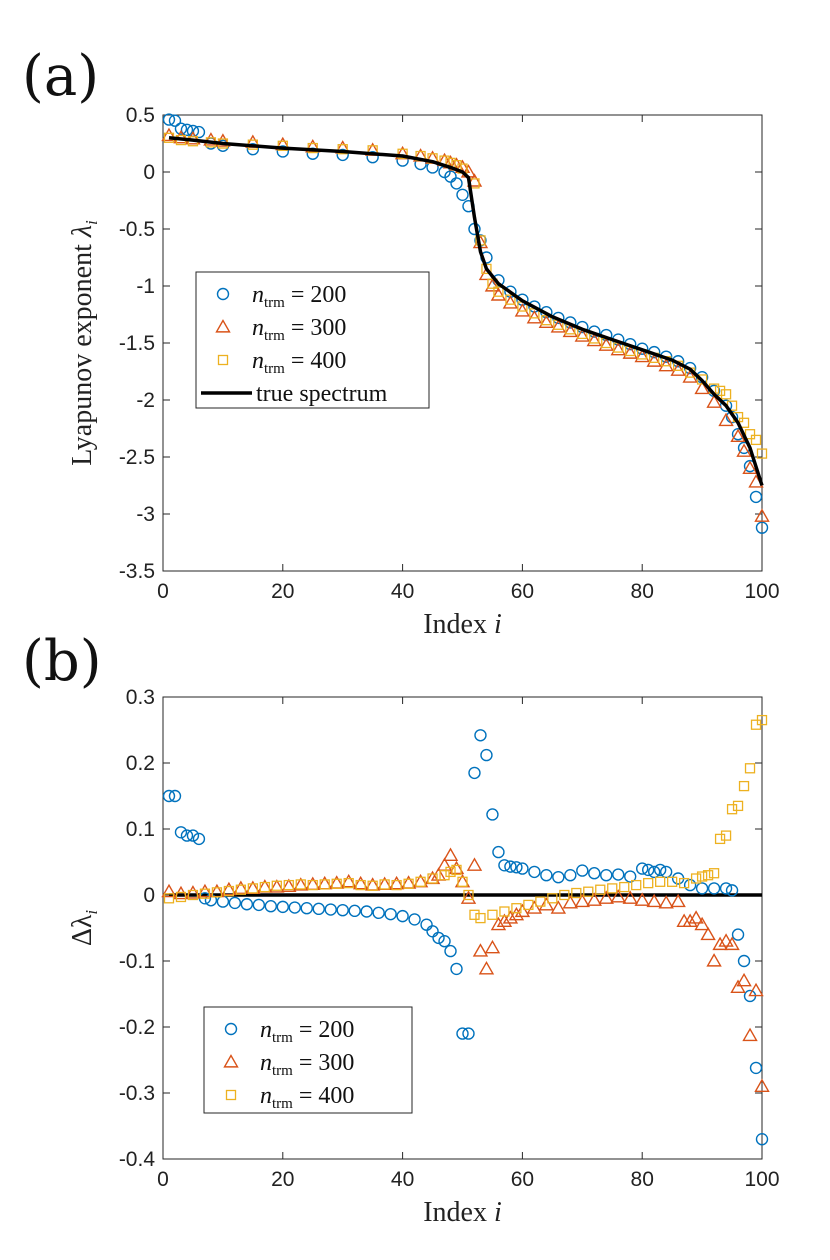 The width and height of the screenshot is (830, 1260). Describe the element at coordinates (62, 661) in the screenshot. I see `panel-b-label: (b)` at that location.